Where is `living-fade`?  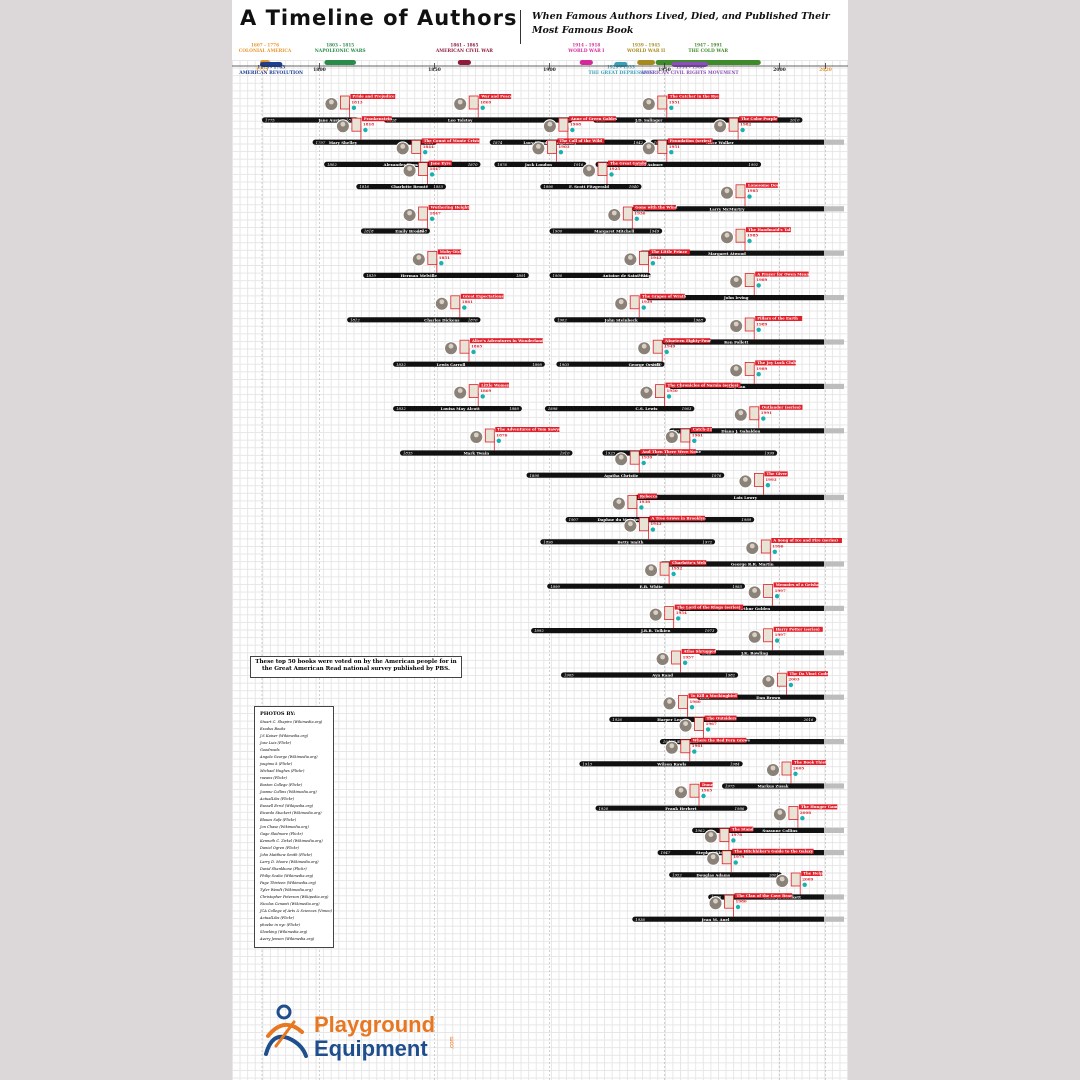
living-fade is located at coordinates (834, 919).